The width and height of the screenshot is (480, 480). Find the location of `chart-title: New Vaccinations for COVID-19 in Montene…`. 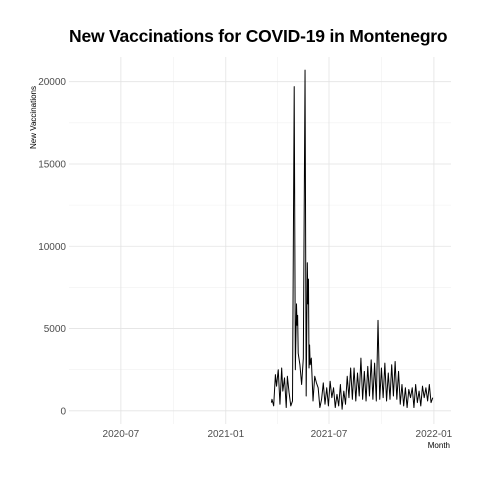

chart-title: New Vaccinations for COVID-19 in Montene… is located at coordinates (258, 36).